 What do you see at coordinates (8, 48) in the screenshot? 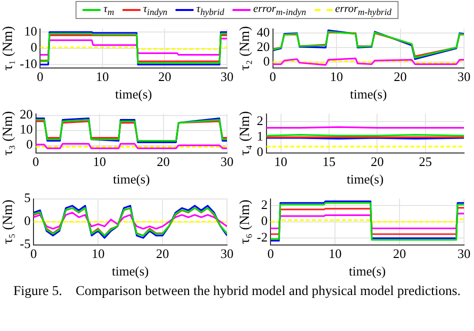
I see `y-axis-title: τ₁ (Nm)` at bounding box center [8, 48].